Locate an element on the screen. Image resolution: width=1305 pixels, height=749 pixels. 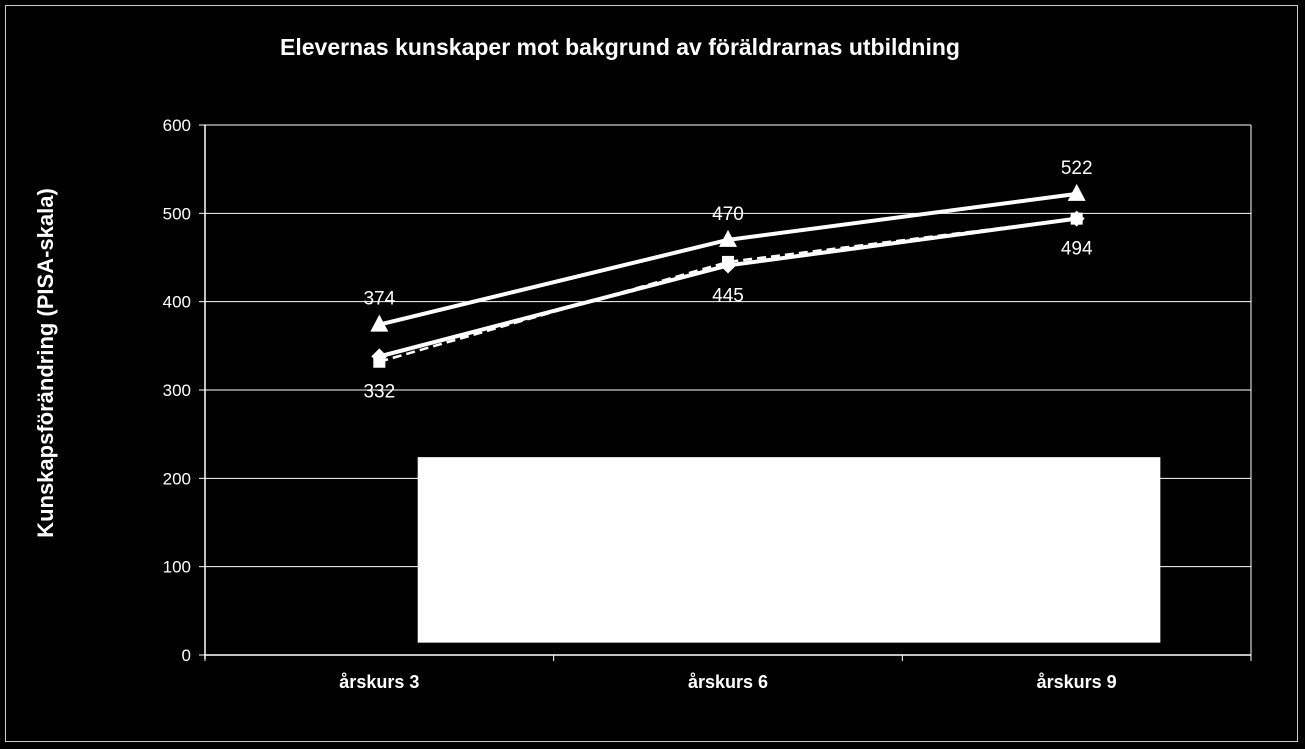
legend-box is located at coordinates (789, 550).